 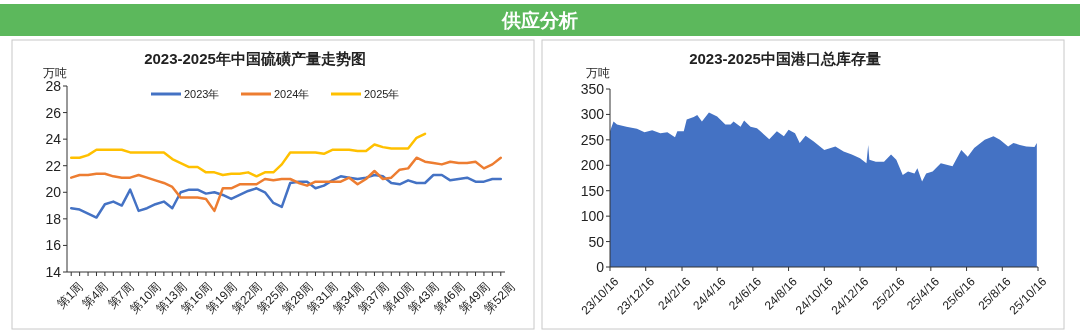 I want to click on y-tick-label: 28, so click(x=53, y=86).